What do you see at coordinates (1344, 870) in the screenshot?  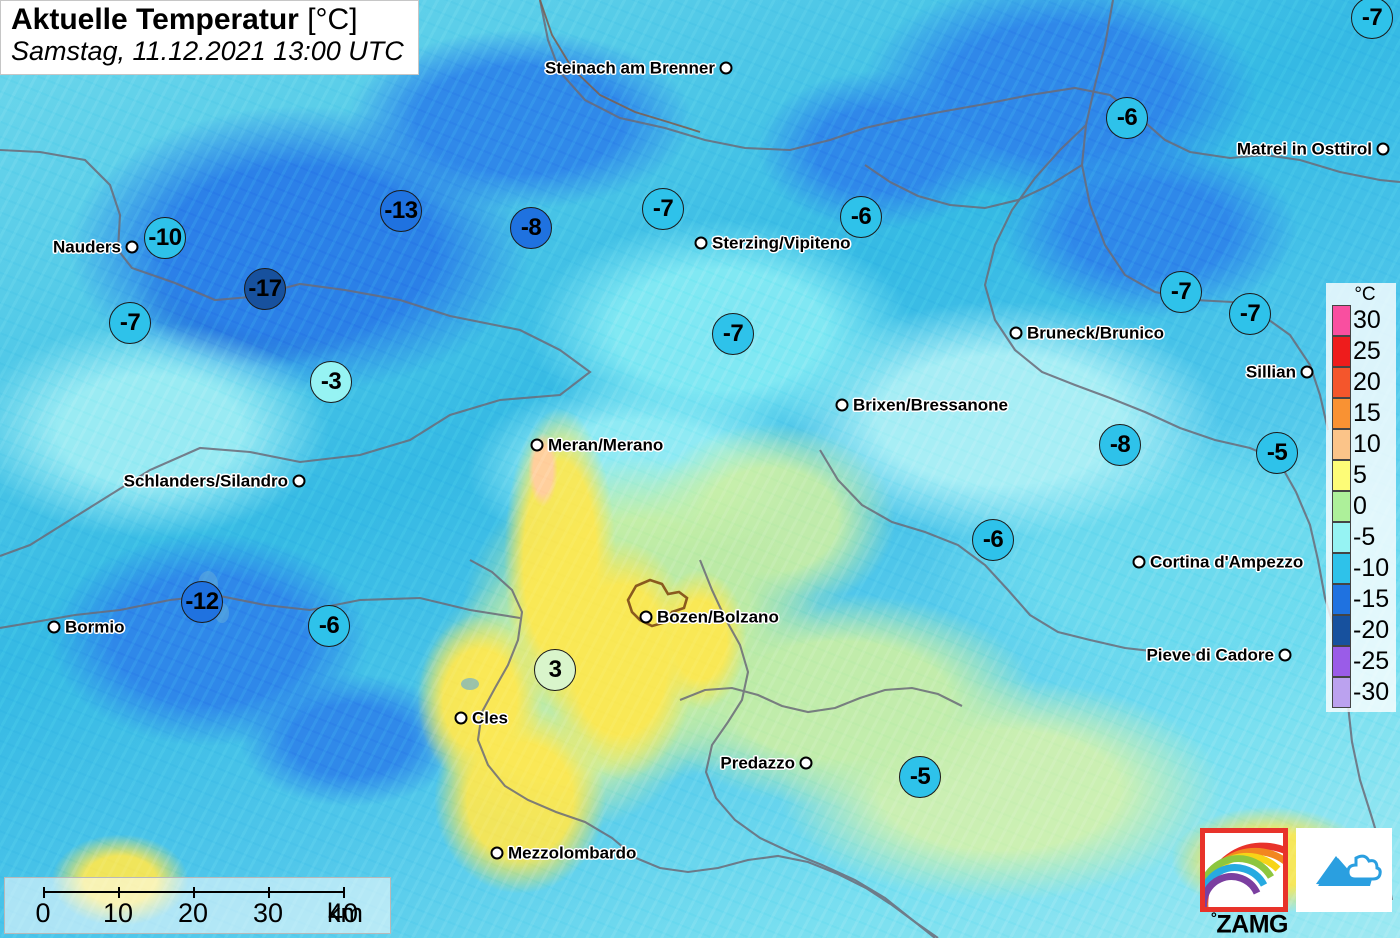 I see `geosphere-logo` at bounding box center [1344, 870].